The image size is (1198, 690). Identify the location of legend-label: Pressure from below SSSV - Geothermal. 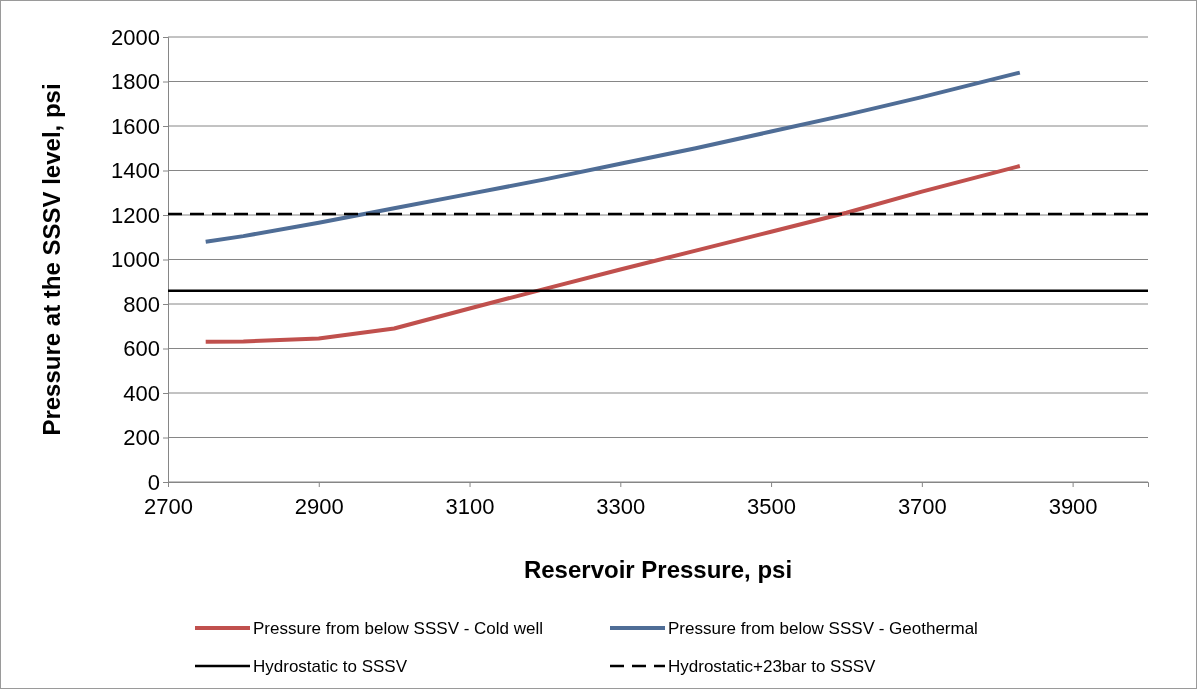
(823, 628).